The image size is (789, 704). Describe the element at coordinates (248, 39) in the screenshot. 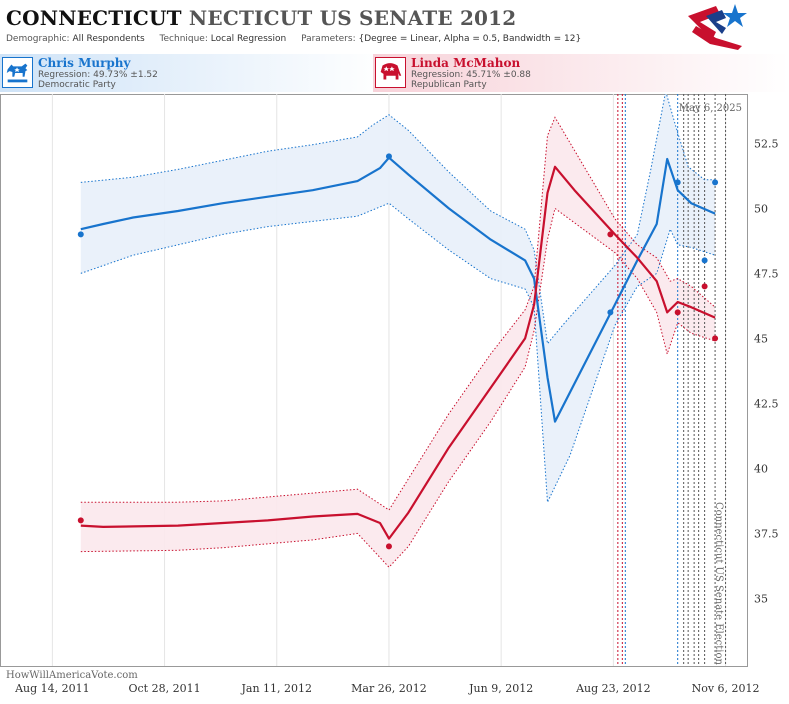

I see `technique-value: Local Regression` at that location.